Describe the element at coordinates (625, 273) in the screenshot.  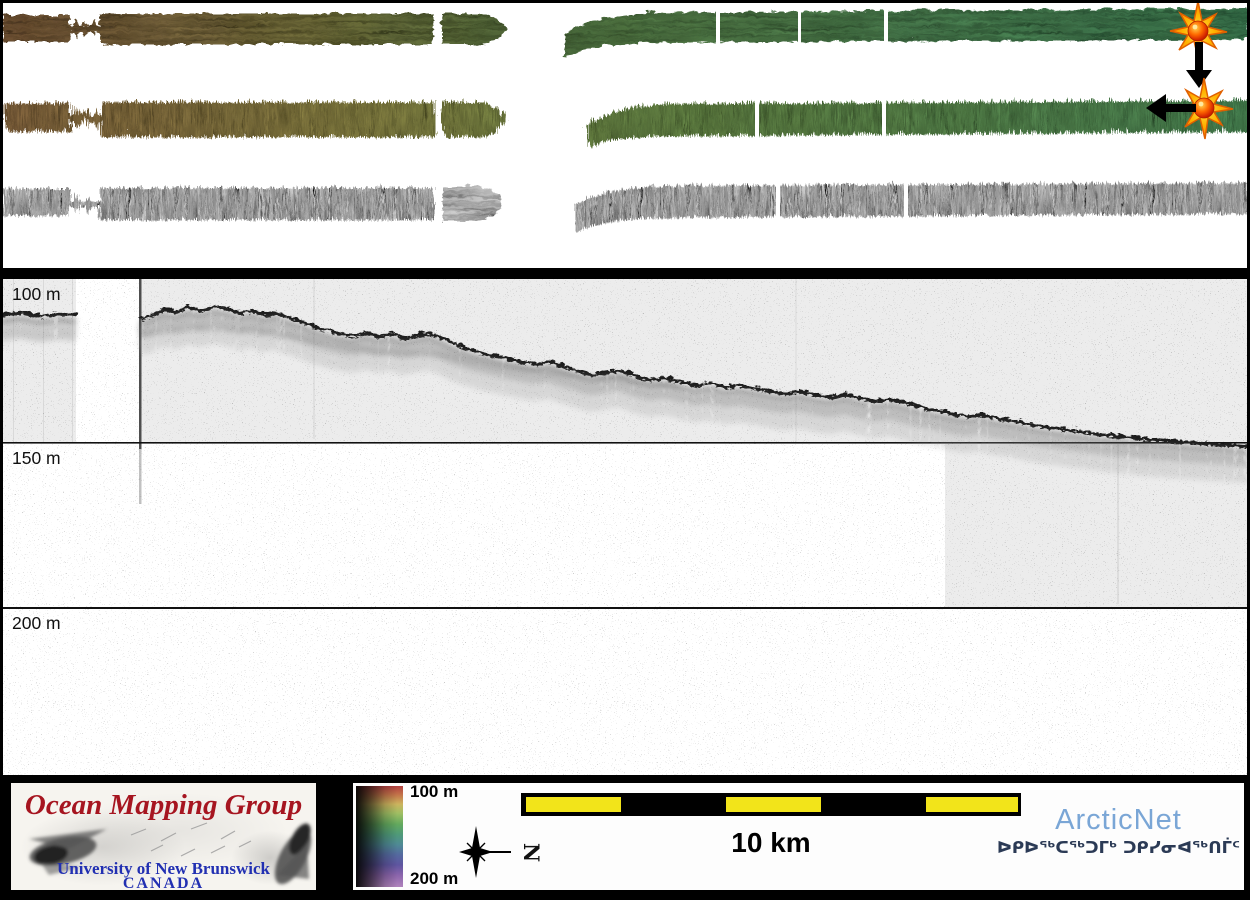
I see `section-divider` at that location.